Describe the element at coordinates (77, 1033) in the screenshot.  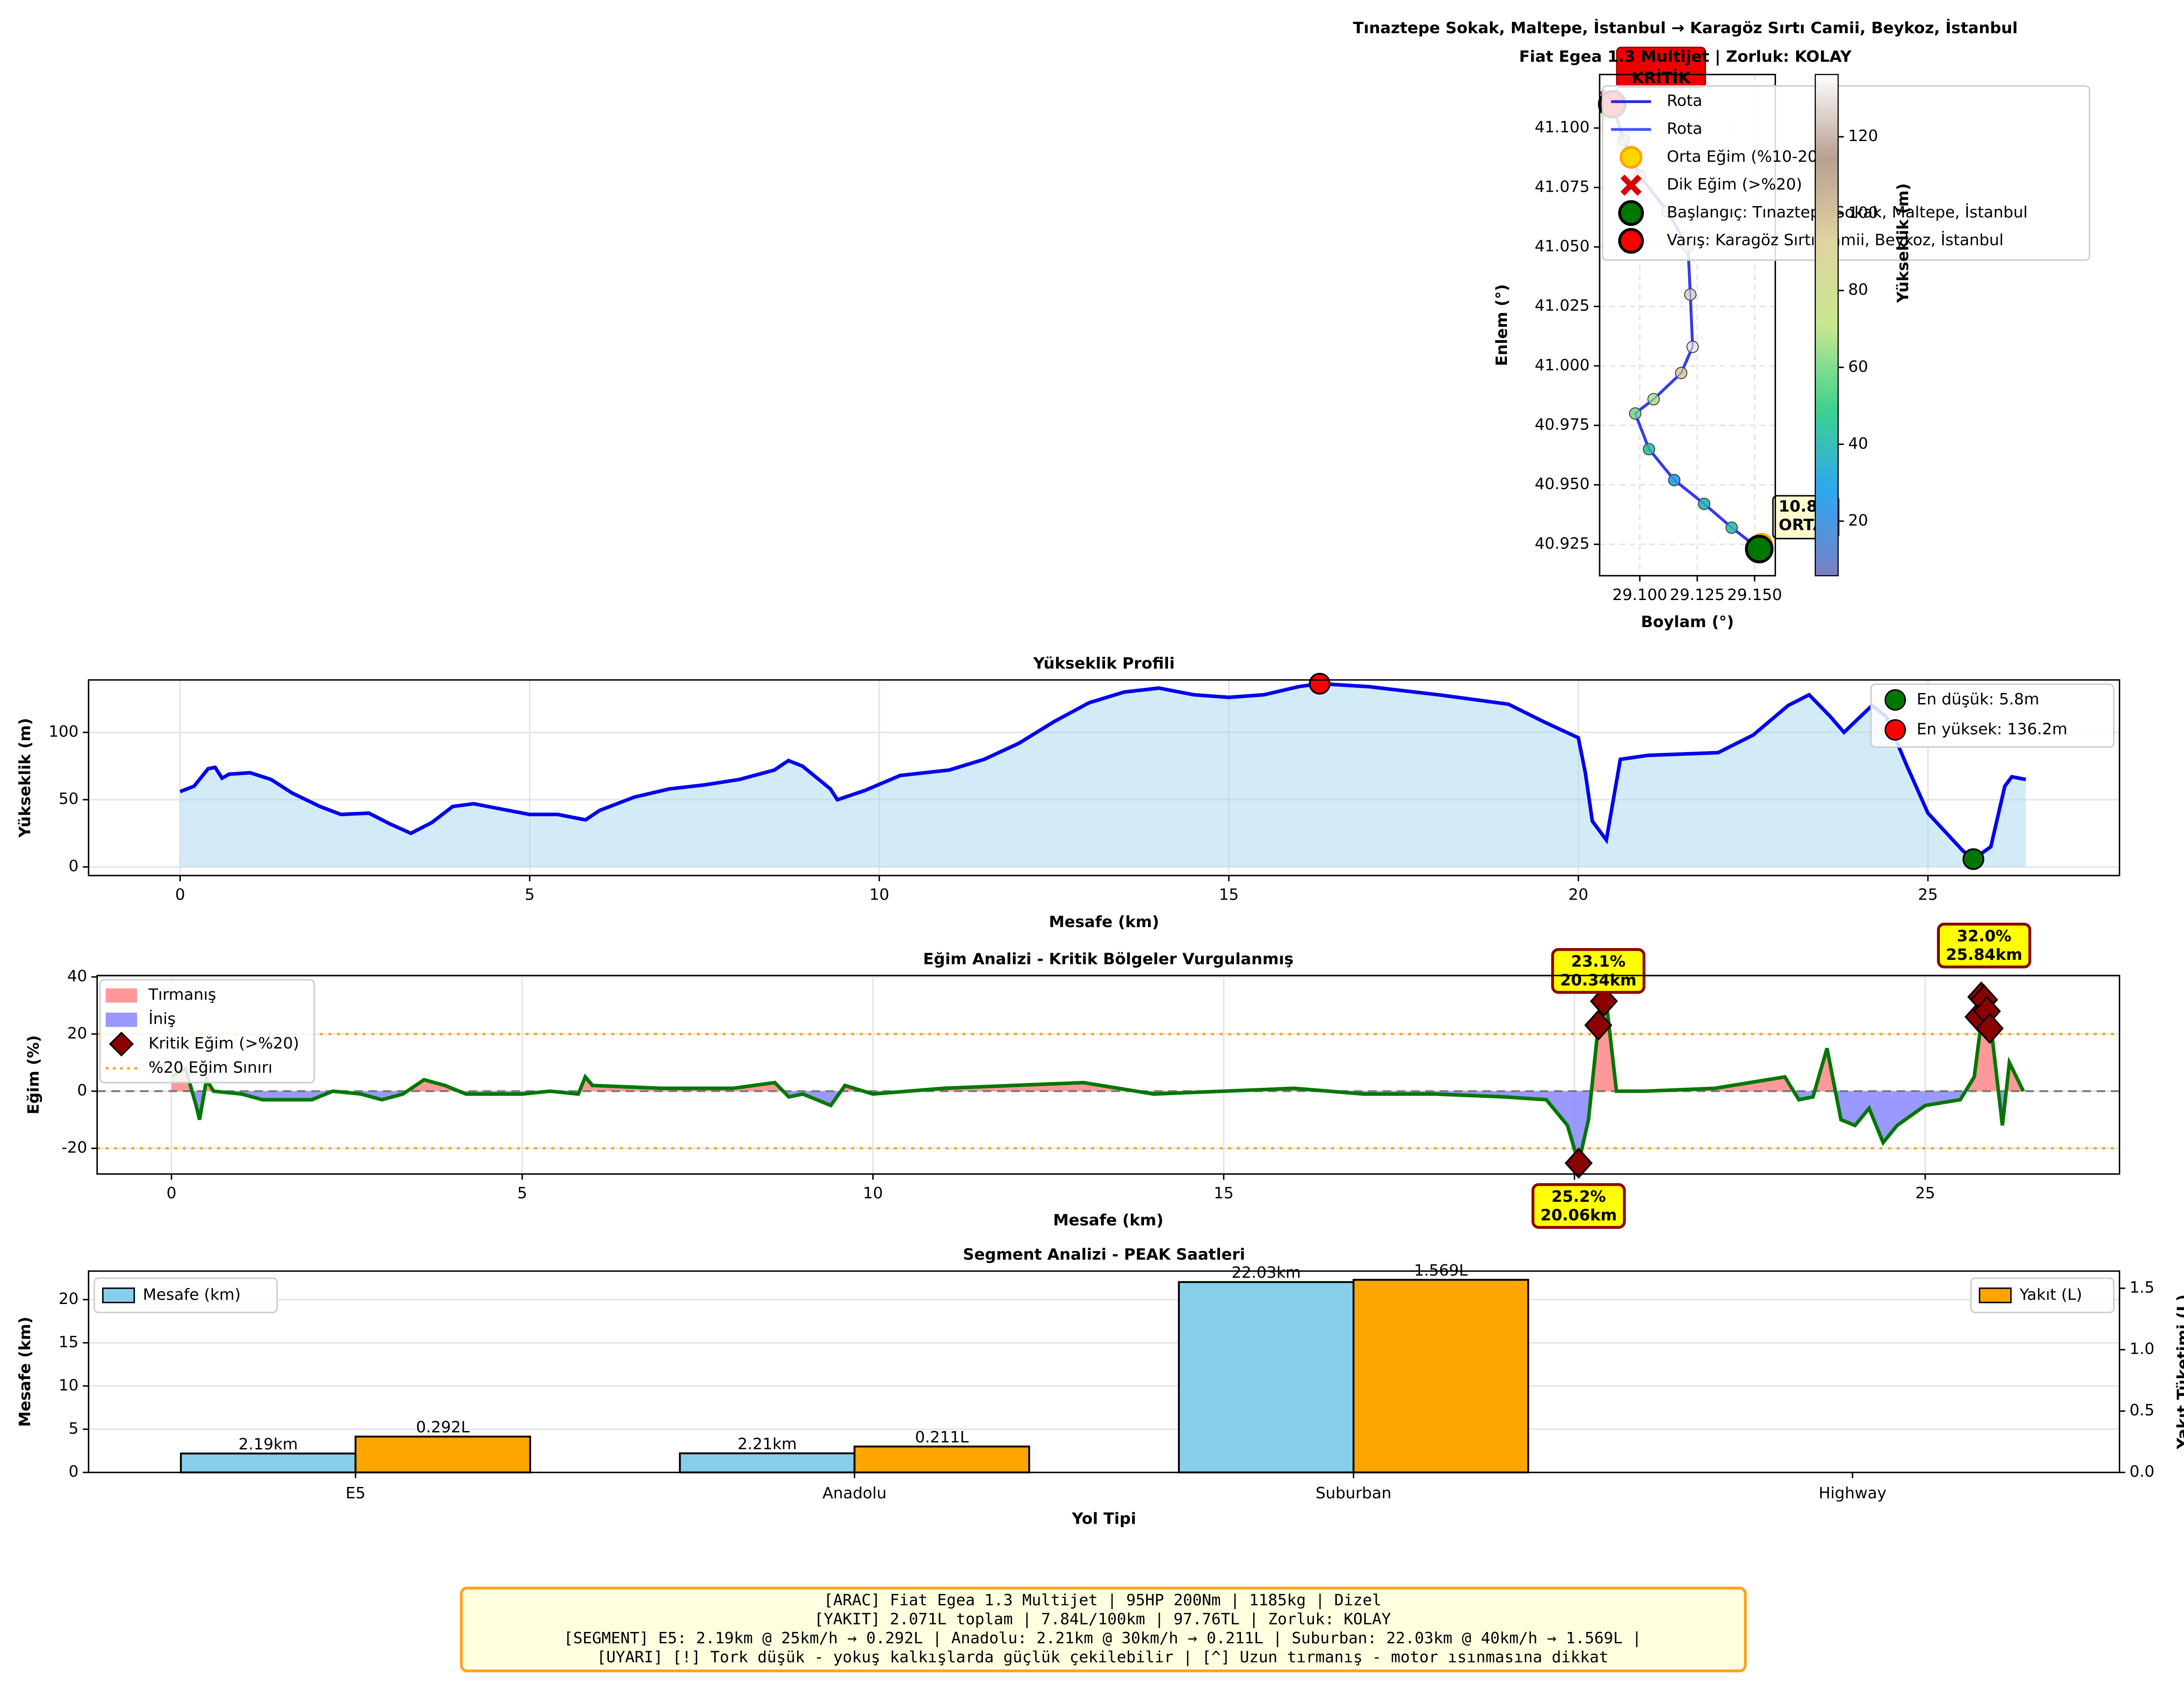
I see `y-tick-label: 20` at that location.